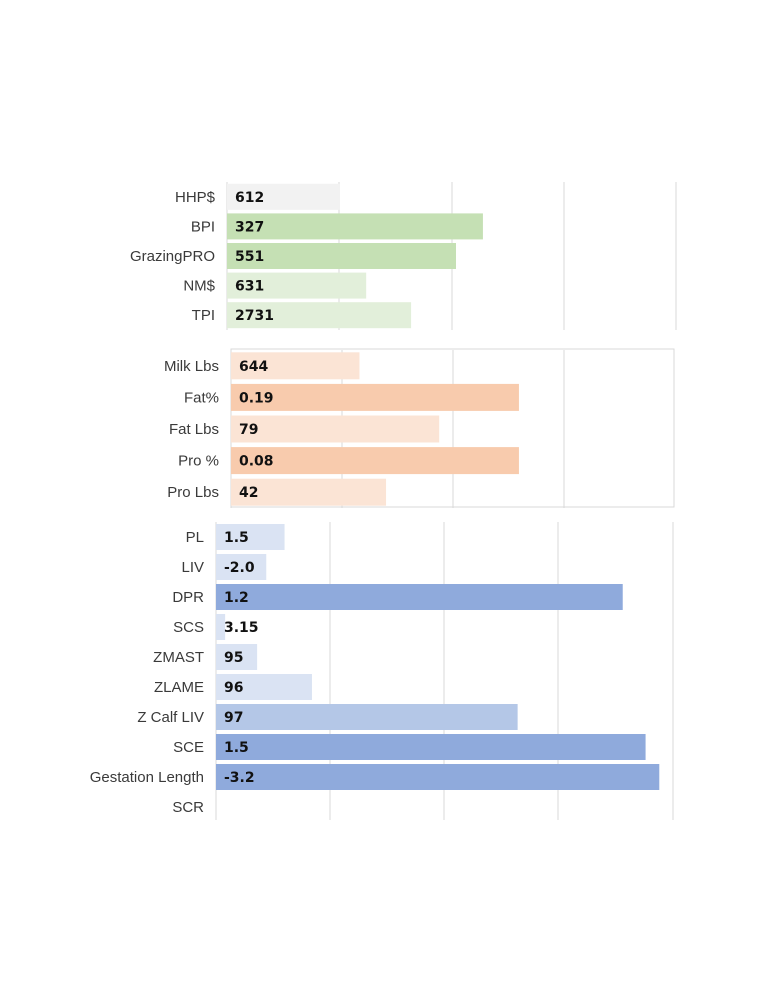 The width and height of the screenshot is (776, 1004). Describe the element at coordinates (193, 492) in the screenshot. I see `category-label-pro-lbs: Pro Lbs` at that location.